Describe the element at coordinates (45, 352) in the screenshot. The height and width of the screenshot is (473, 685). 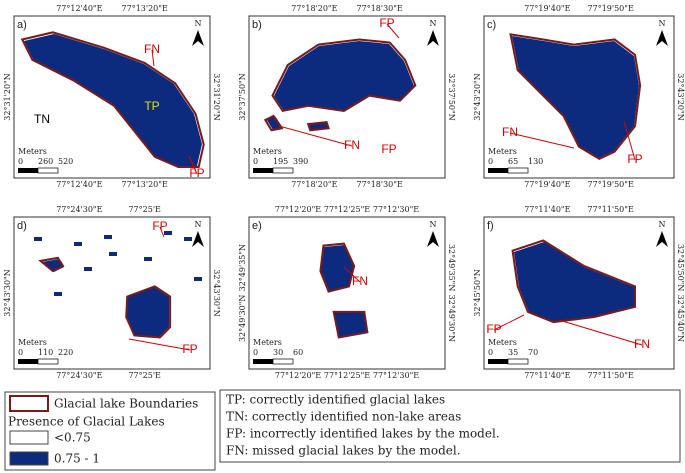
I see `scale-tick: 110` at that location.